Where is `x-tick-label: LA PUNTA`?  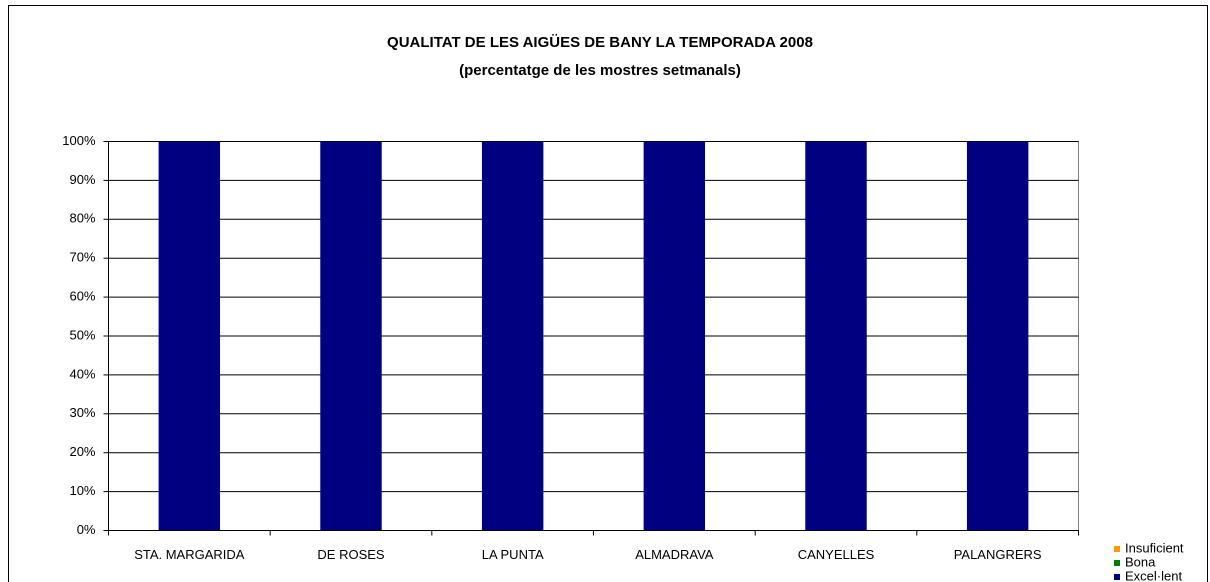
x-tick-label: LA PUNTA is located at coordinates (513, 554).